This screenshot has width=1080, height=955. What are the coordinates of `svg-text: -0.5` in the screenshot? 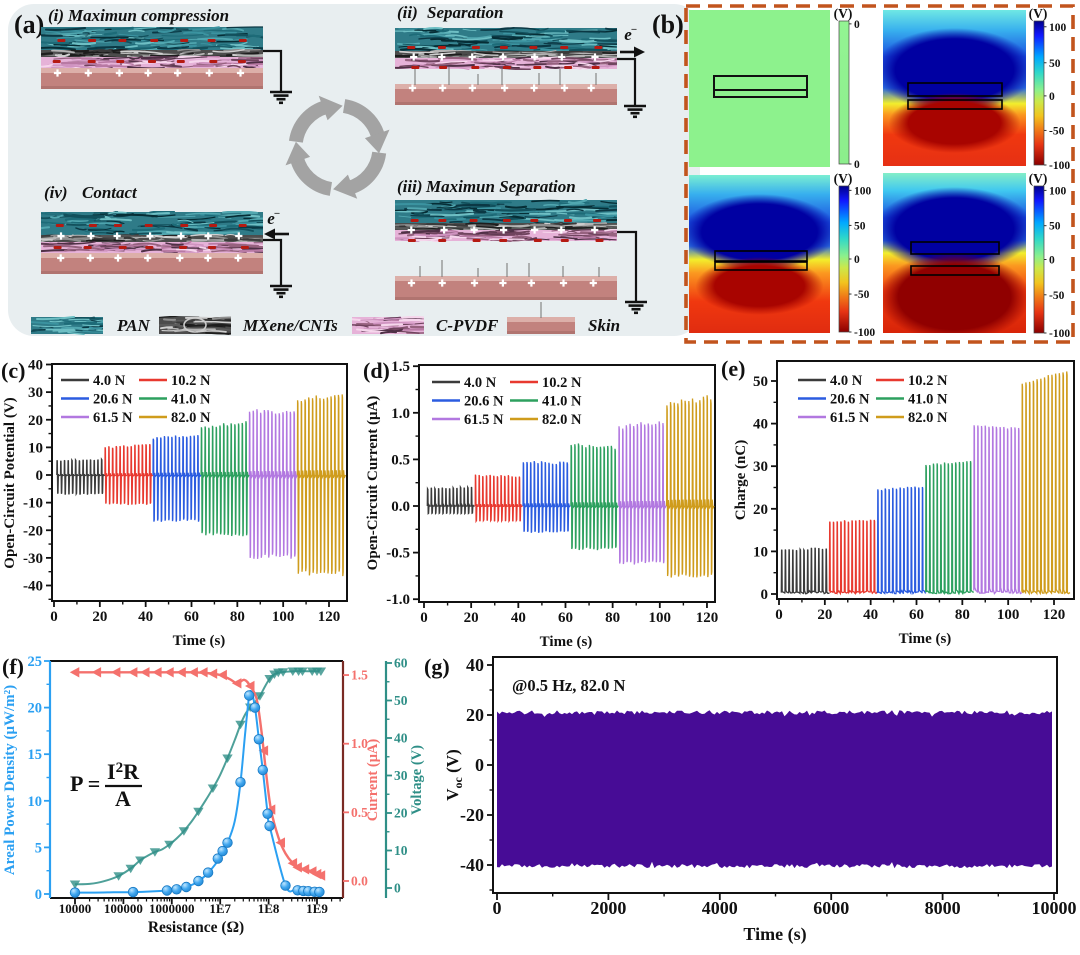 It's located at (398, 554).